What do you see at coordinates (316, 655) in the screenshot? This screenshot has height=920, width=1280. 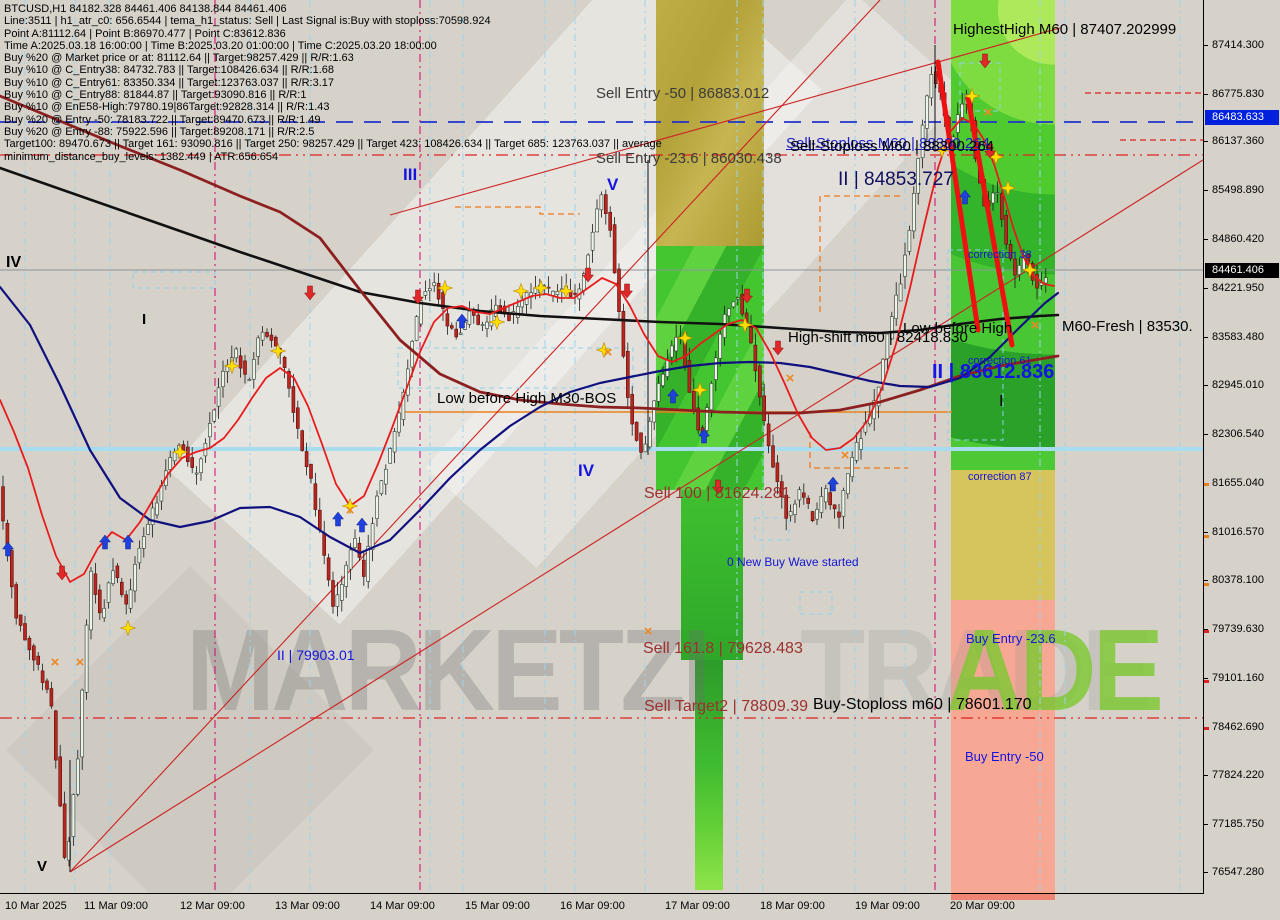 I see `label-wave2-79903: II | 79903.01` at bounding box center [316, 655].